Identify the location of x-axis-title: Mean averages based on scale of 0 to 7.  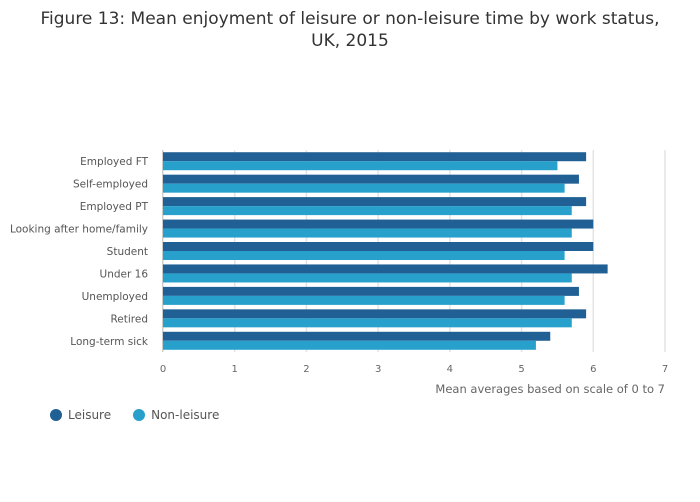
(550, 389).